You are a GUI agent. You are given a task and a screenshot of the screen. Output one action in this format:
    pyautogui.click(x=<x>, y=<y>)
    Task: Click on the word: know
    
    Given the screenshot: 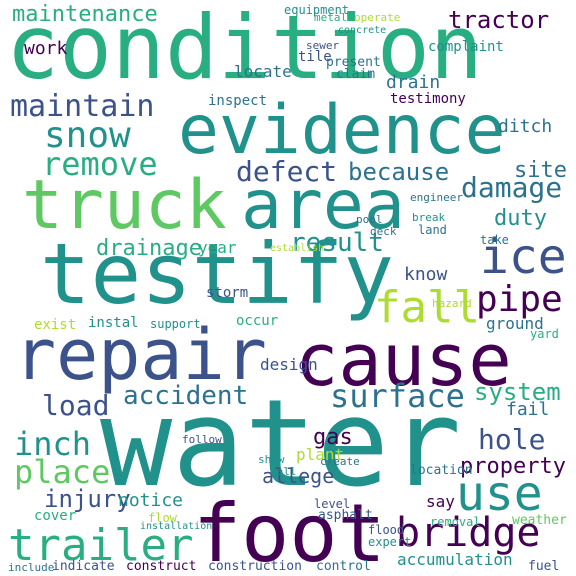 What is the action you would take?
    pyautogui.click(x=426, y=274)
    